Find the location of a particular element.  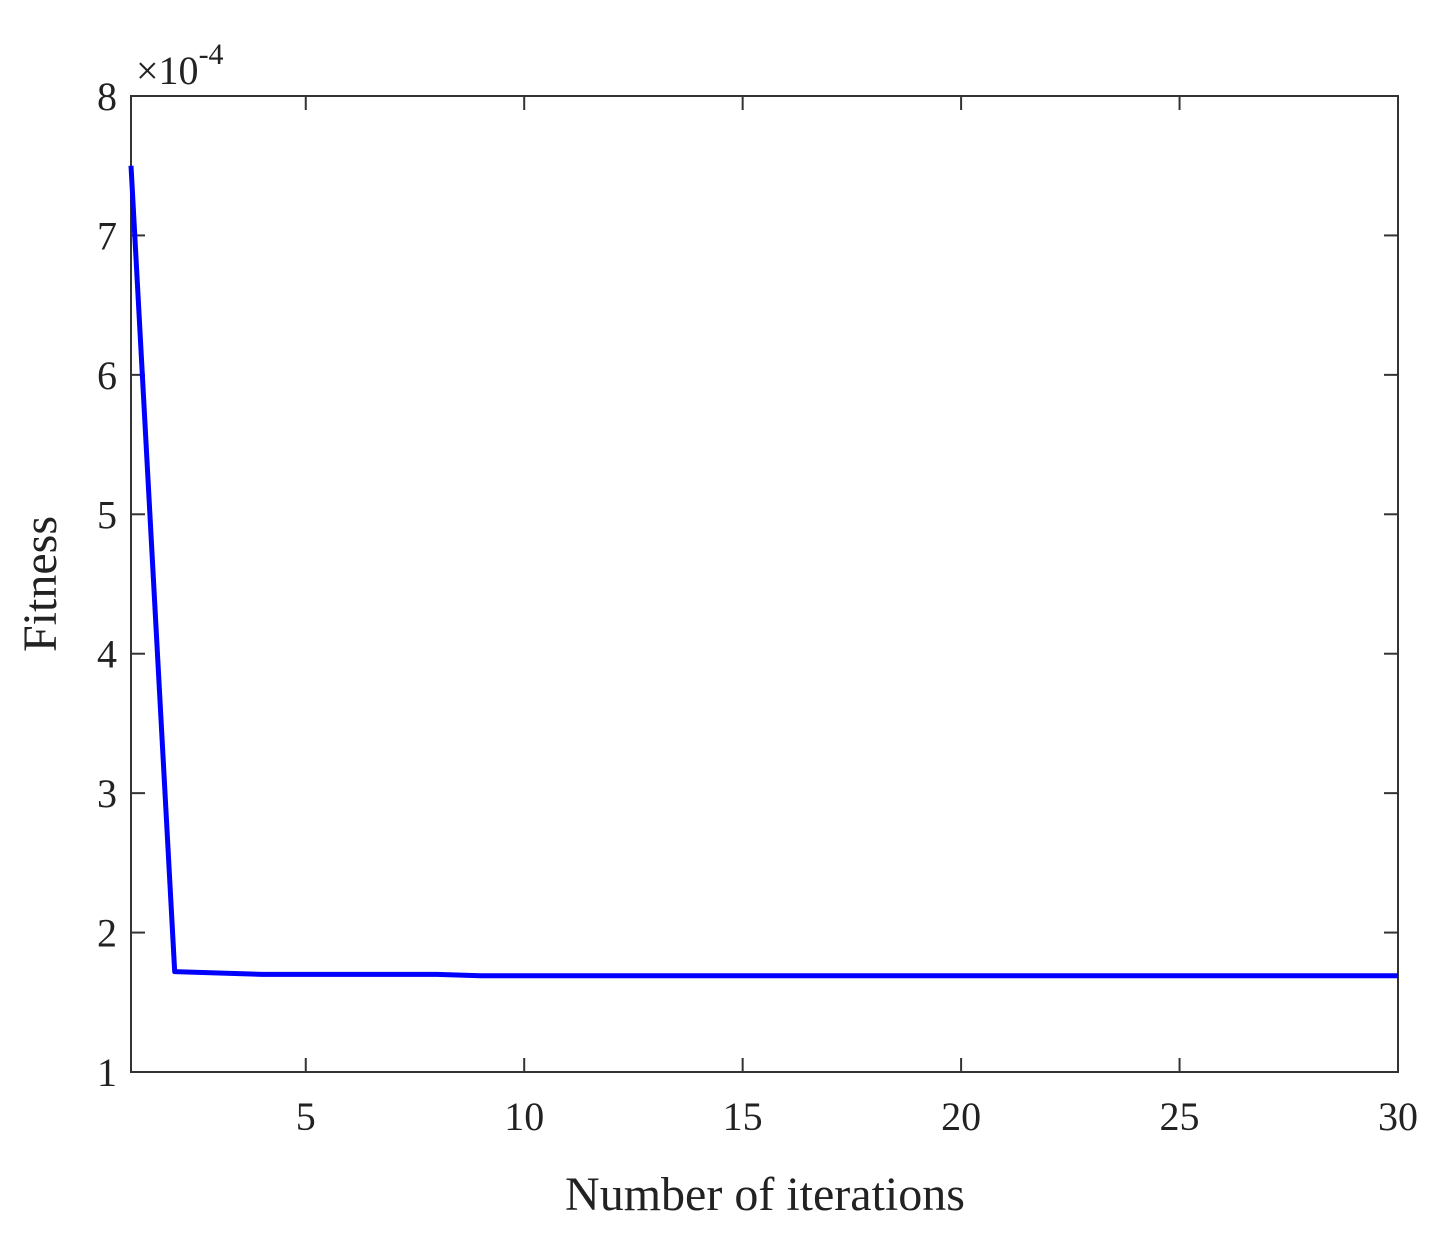

y-tick-label: 5 is located at coordinates (107, 514).